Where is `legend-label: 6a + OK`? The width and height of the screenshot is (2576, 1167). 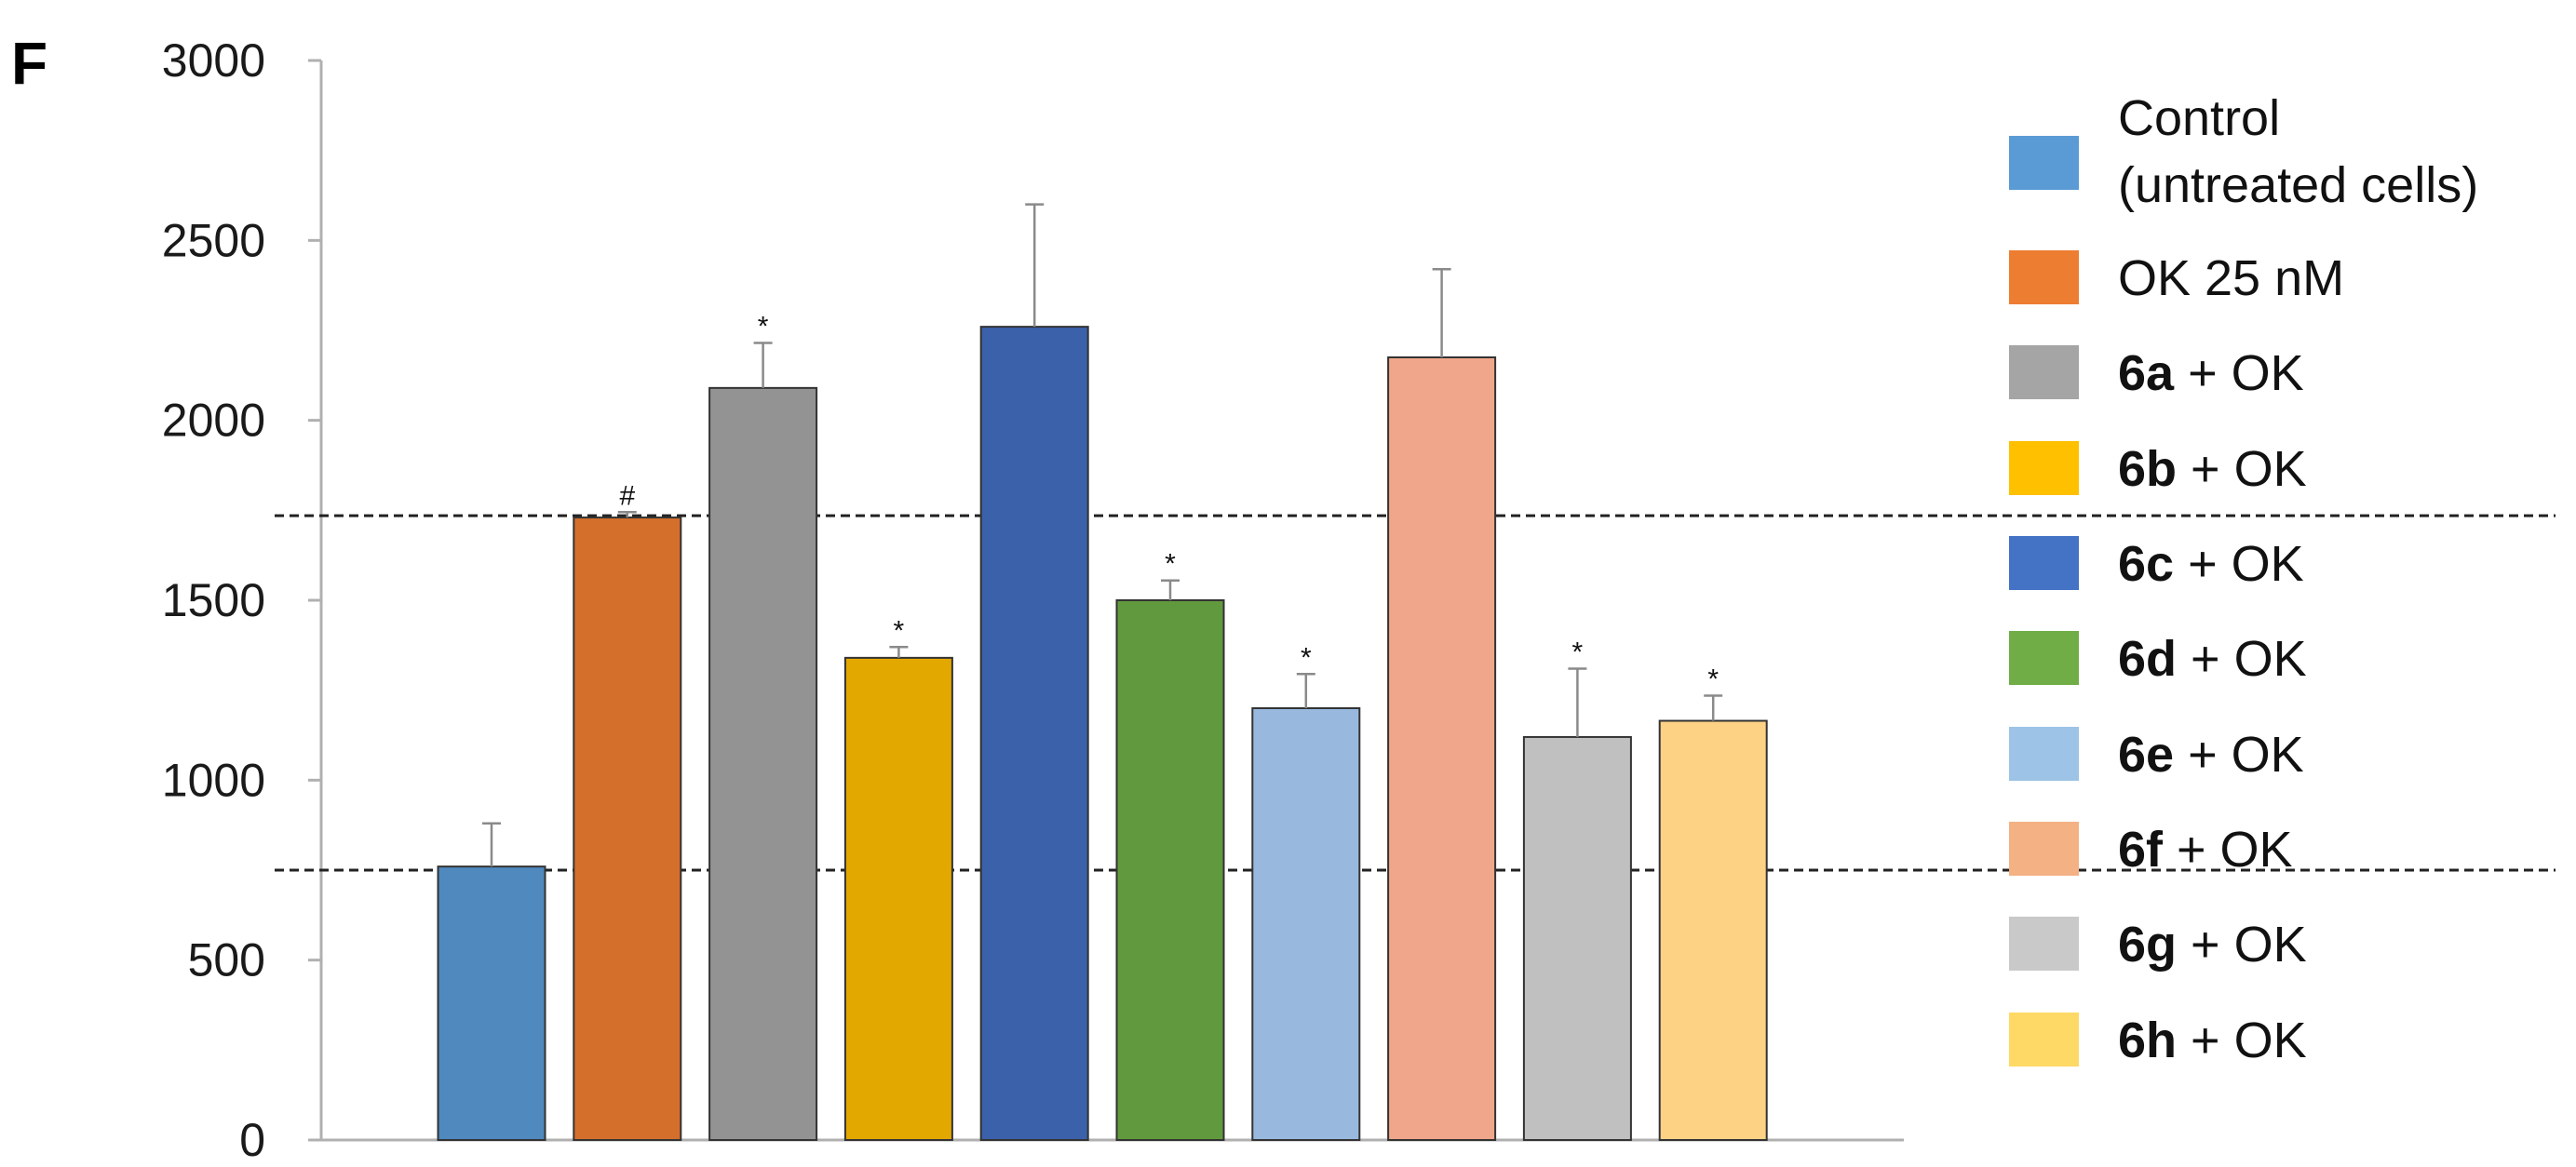 legend-label: 6a + OK is located at coordinates (2211, 373).